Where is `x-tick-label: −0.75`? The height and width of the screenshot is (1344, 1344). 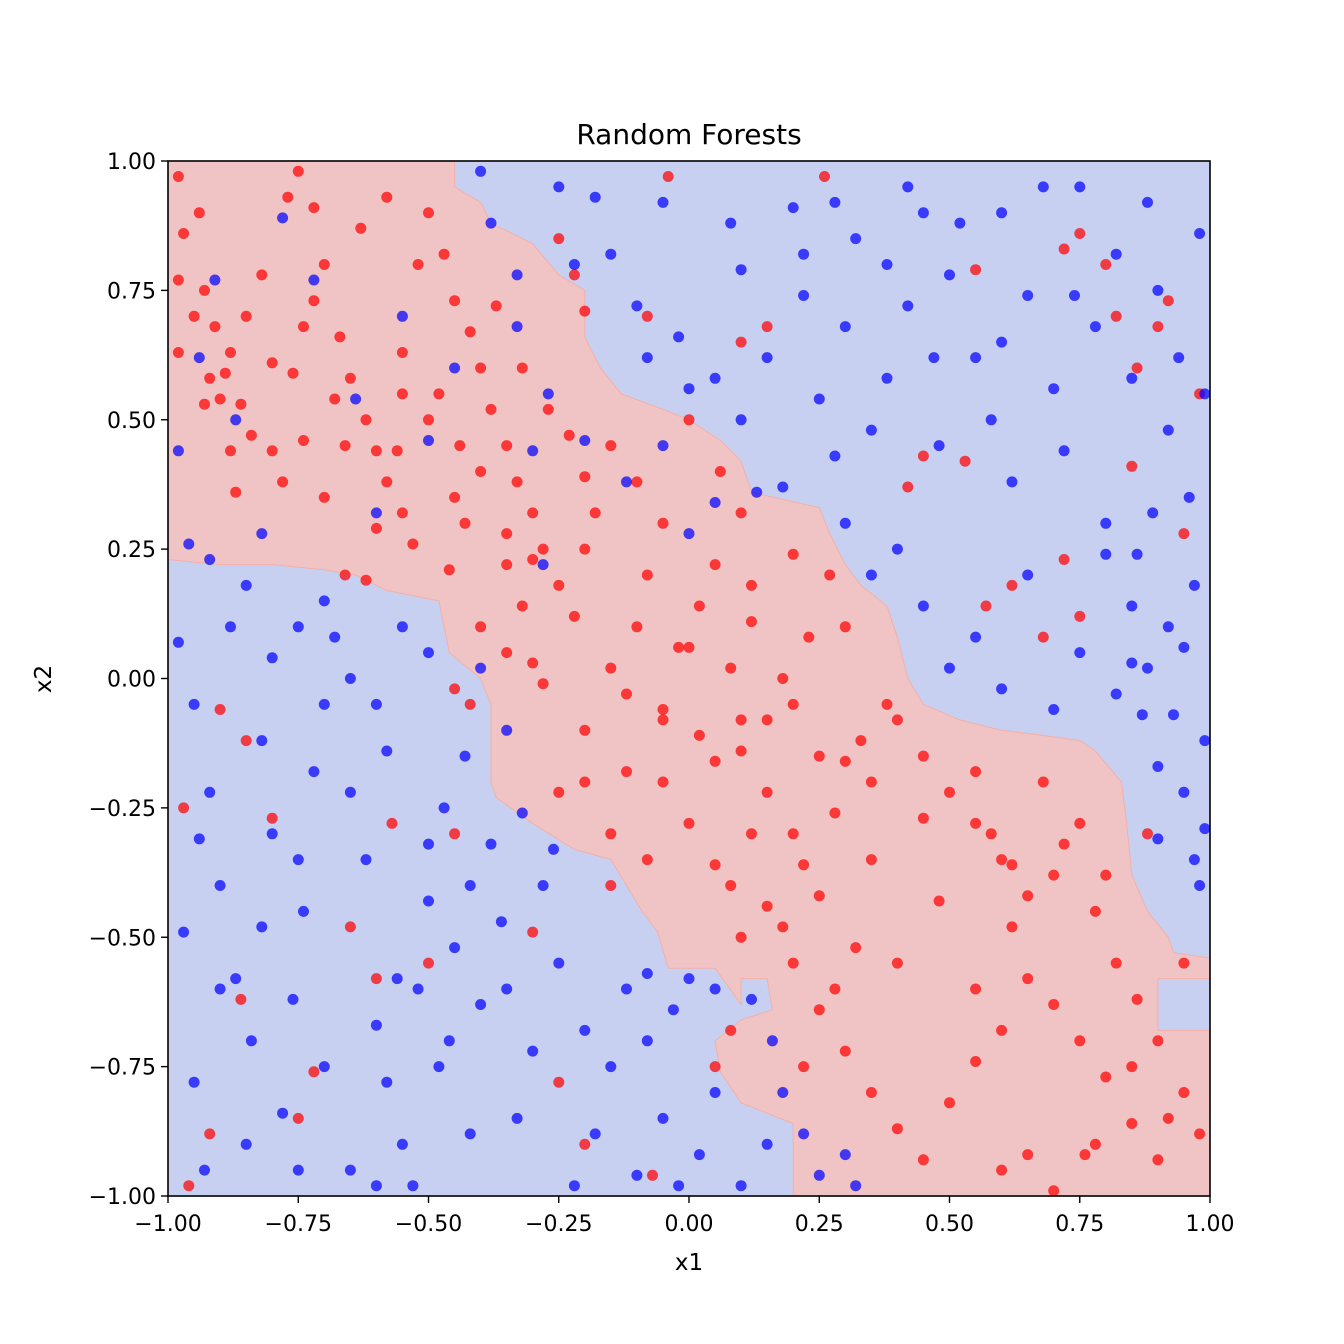
x-tick-label: −0.75 is located at coordinates (298, 1224).